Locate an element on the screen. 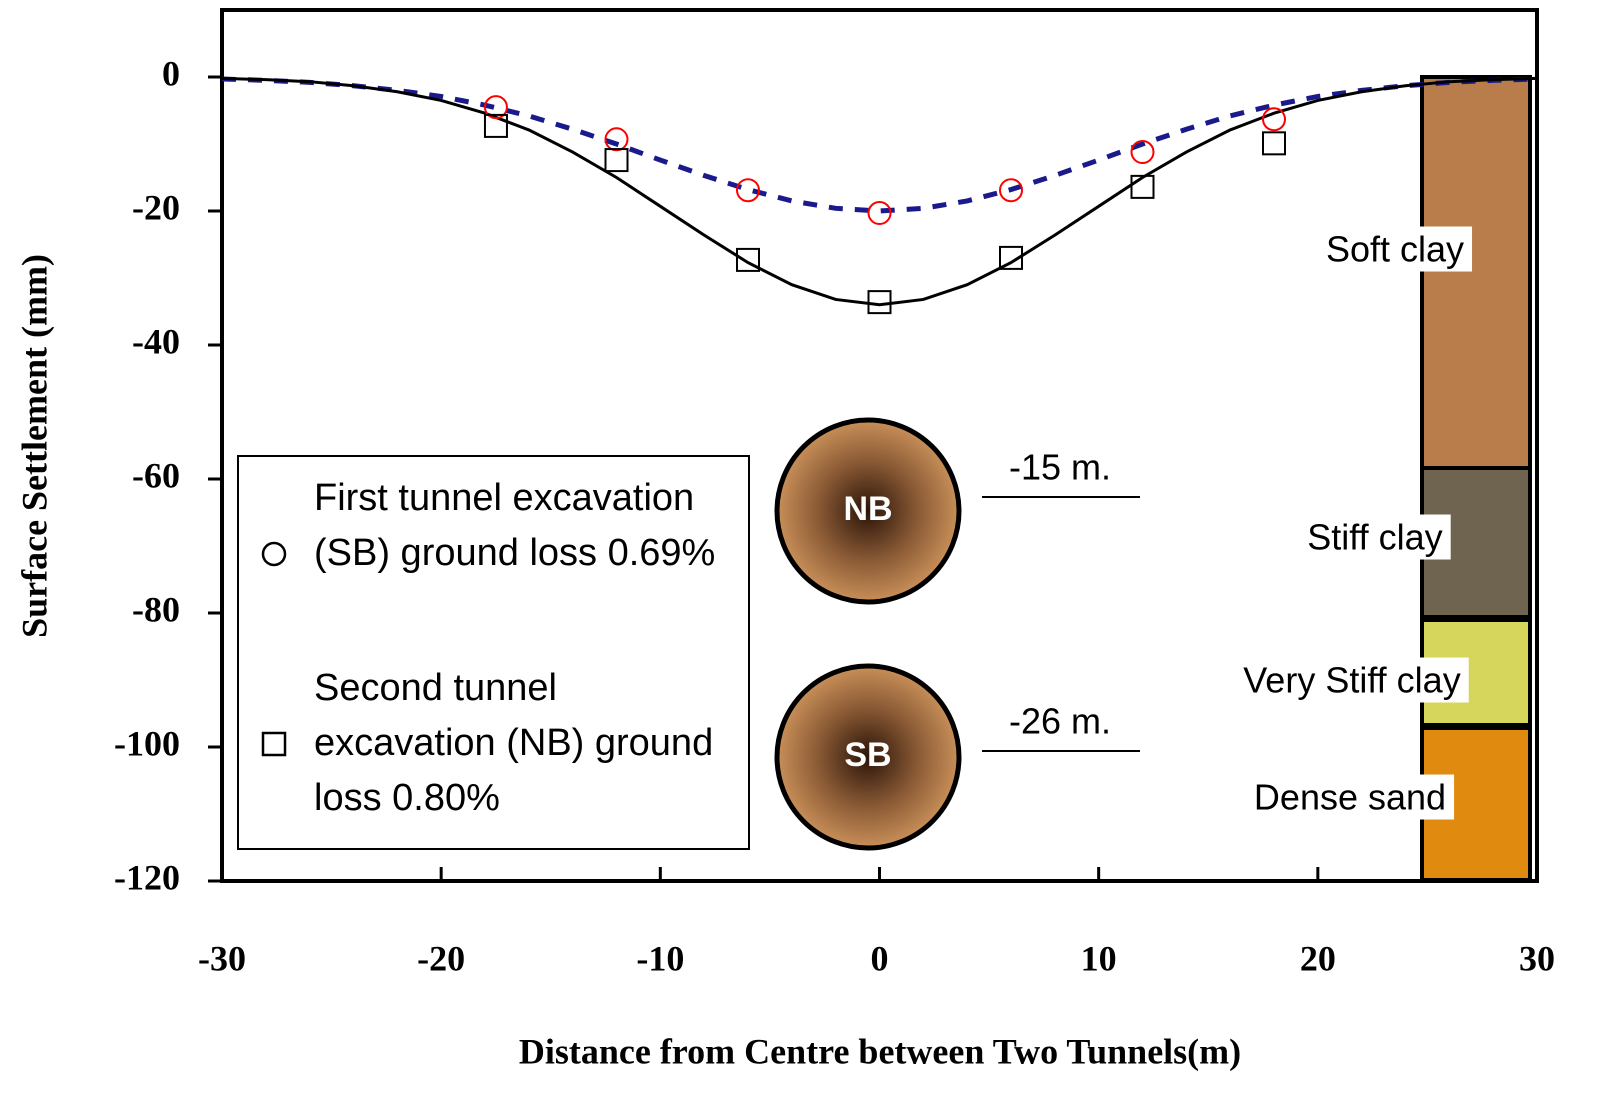  x-tick-label: -20 is located at coordinates (441, 958).